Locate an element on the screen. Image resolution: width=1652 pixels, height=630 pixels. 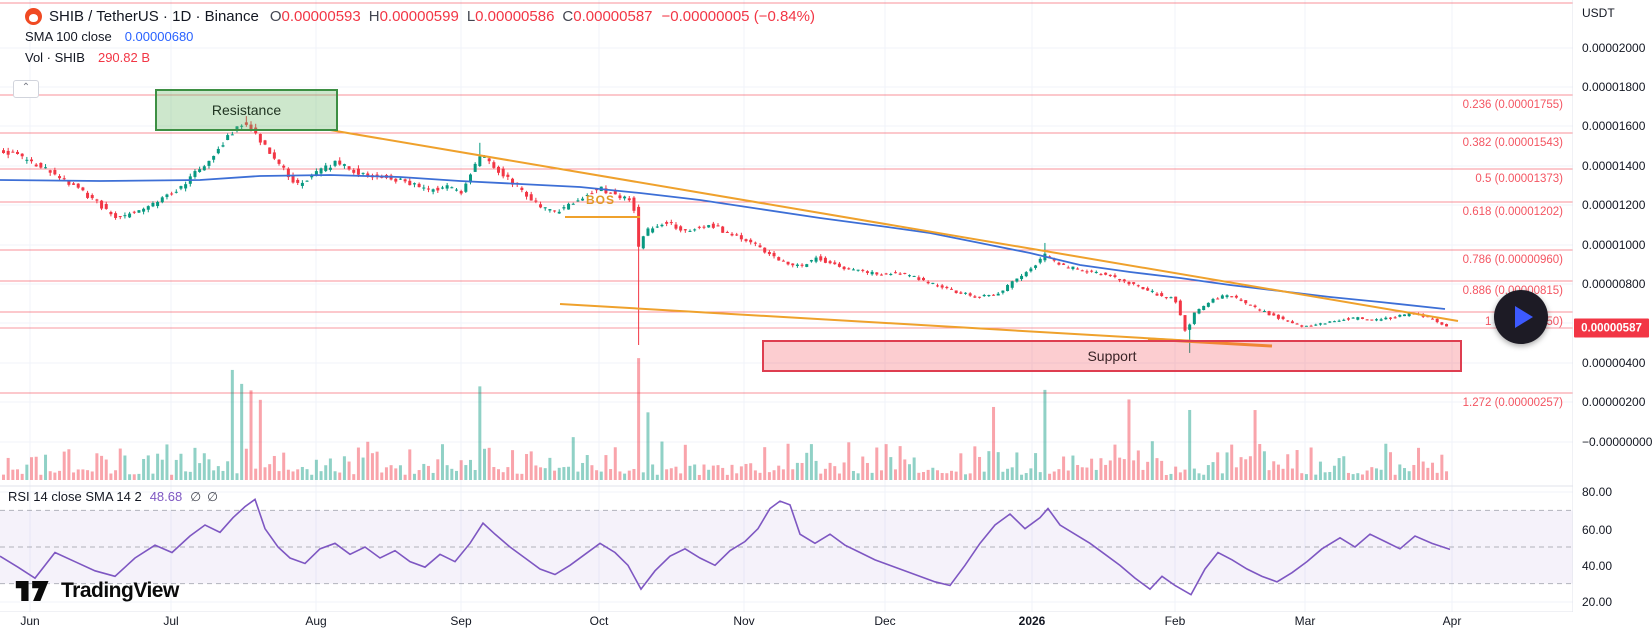
low-value: 0.00000586 is located at coordinates (515, 16).